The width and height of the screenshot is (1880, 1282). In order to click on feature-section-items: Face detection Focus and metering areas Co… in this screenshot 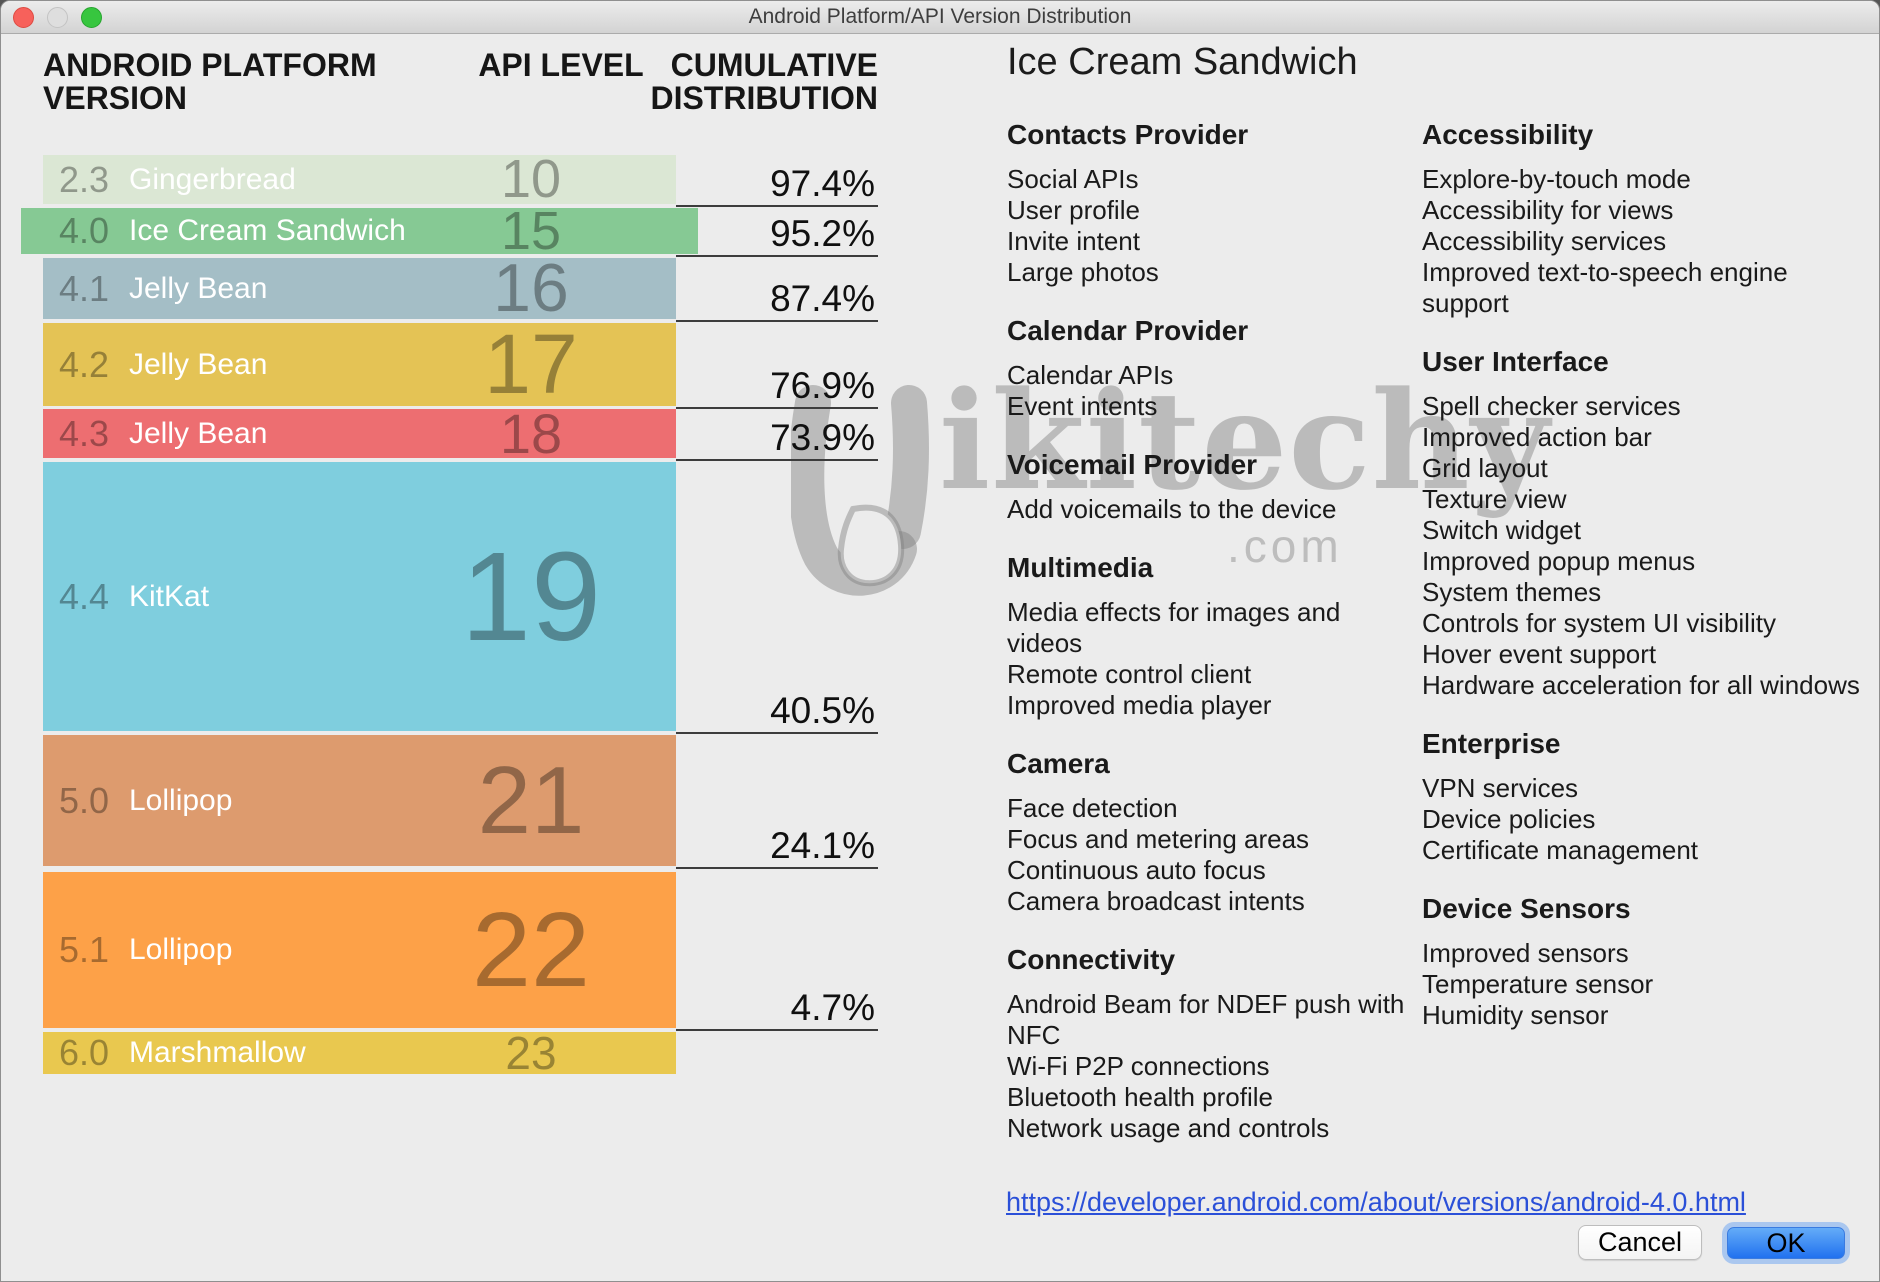, I will do `click(1213, 855)`.